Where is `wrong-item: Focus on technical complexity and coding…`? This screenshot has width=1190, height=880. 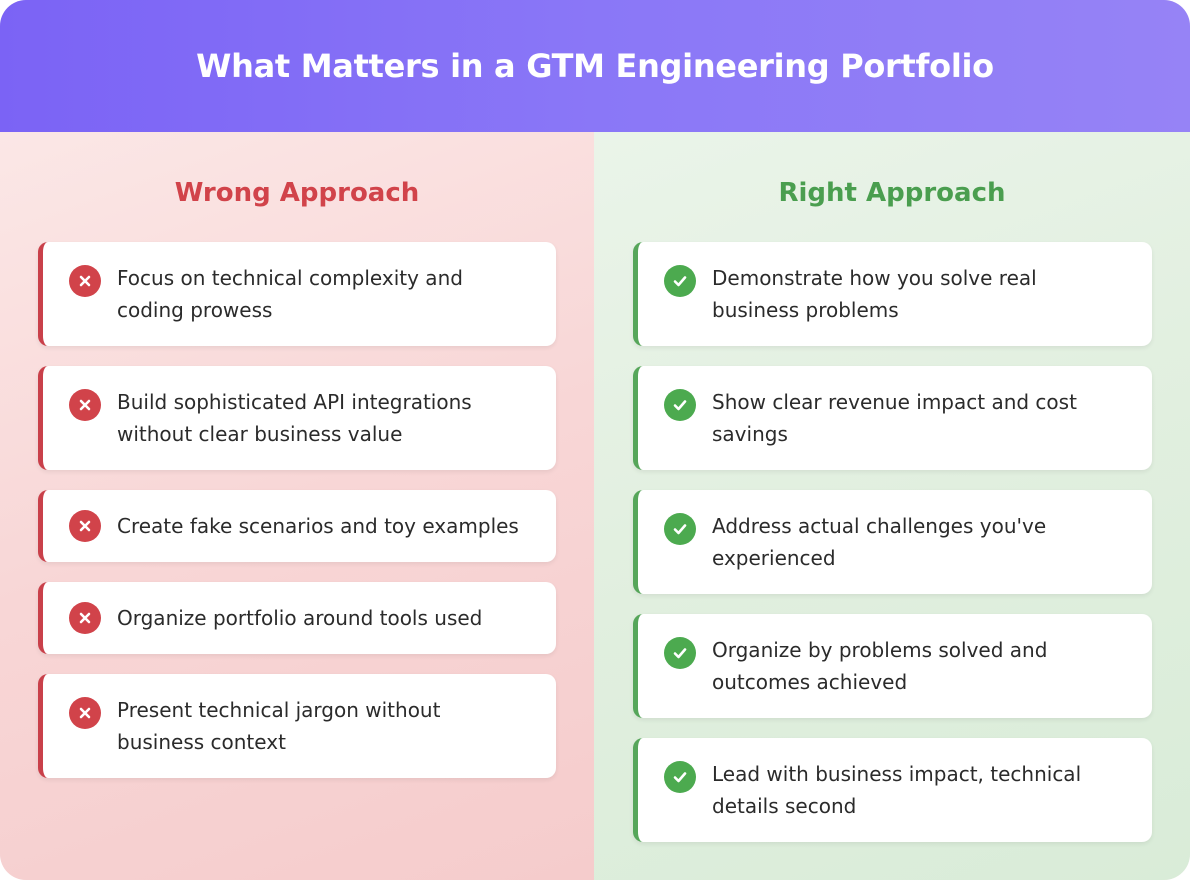 wrong-item: Focus on technical complexity and coding… is located at coordinates (297, 294).